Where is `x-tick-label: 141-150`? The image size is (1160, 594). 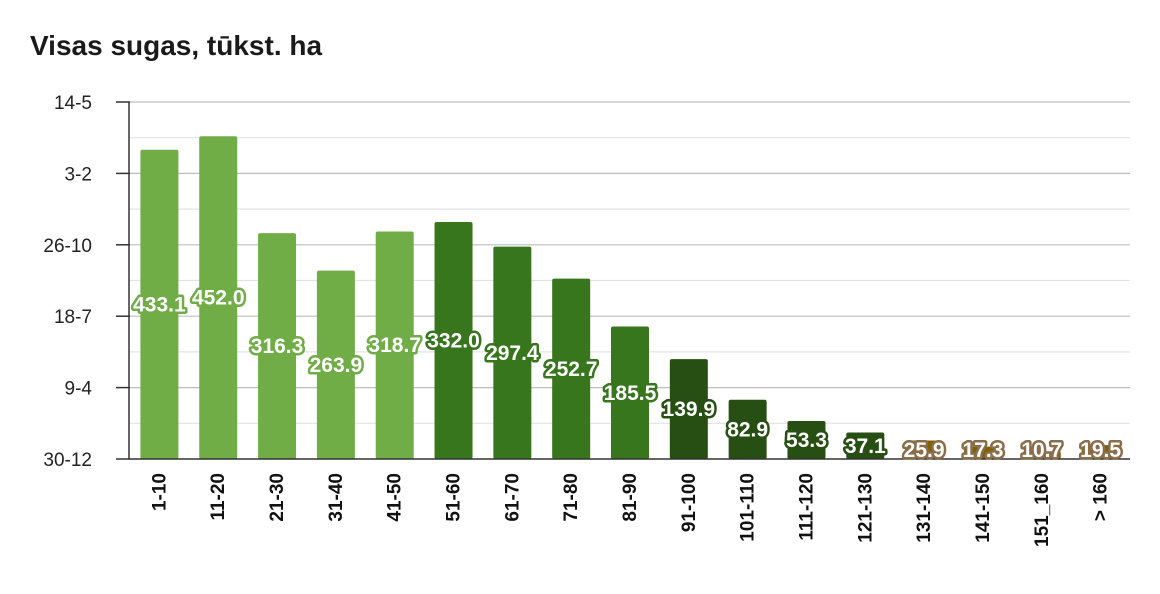
x-tick-label: 141-150 is located at coordinates (983, 508).